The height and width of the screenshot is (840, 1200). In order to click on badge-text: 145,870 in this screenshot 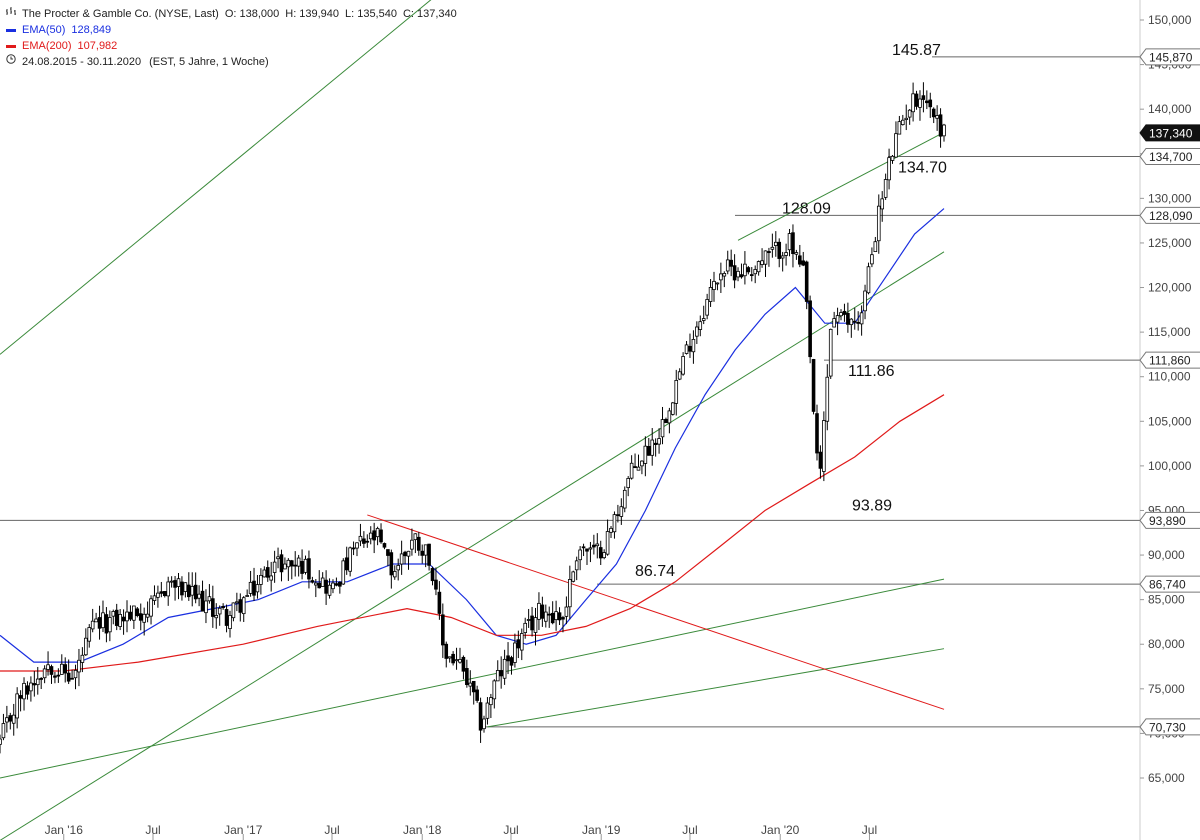, I will do `click(1171, 57)`.